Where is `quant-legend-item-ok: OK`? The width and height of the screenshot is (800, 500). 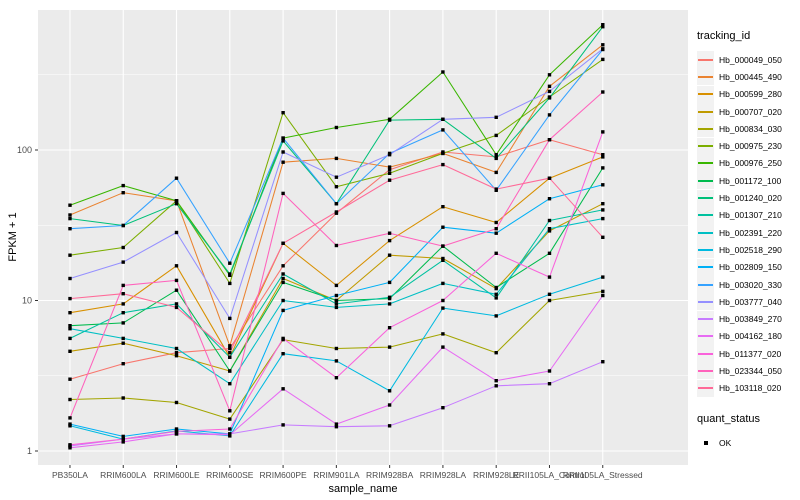 quant-legend-item-ok: OK is located at coordinates (748, 442).